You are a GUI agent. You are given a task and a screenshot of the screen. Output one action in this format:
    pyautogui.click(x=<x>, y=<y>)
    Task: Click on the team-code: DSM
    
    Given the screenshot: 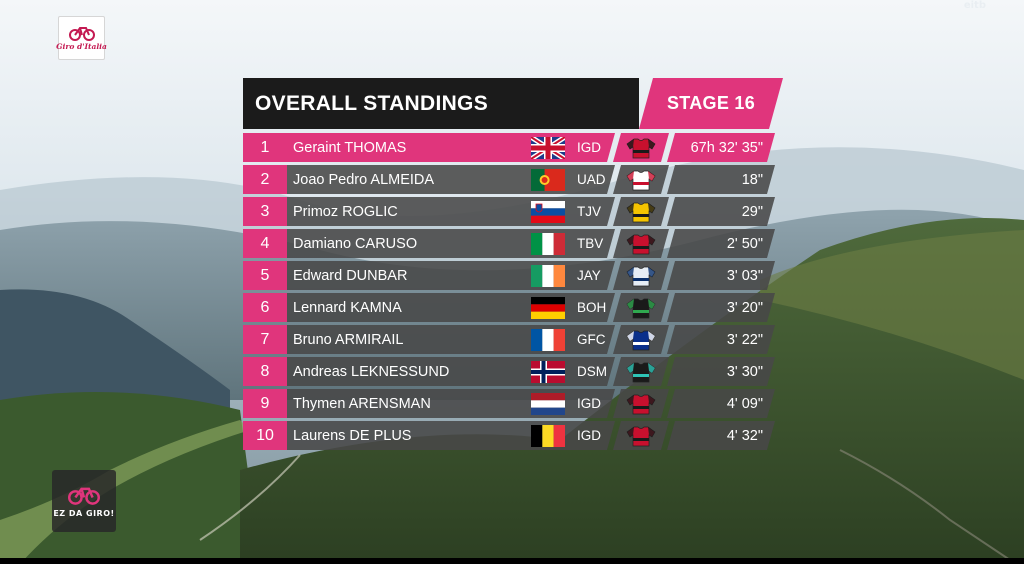 What is the action you would take?
    pyautogui.click(x=592, y=371)
    